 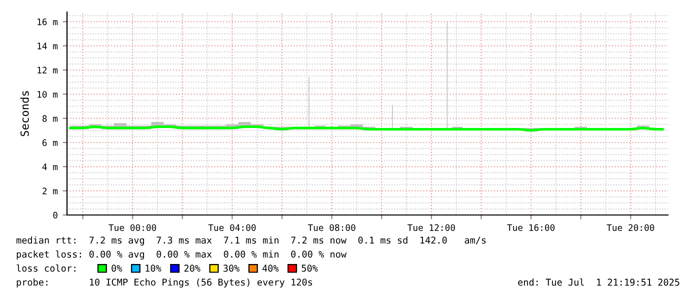 What do you see at coordinates (232, 227) in the screenshot?
I see `x-tick-label: Tue 04:00` at bounding box center [232, 227].